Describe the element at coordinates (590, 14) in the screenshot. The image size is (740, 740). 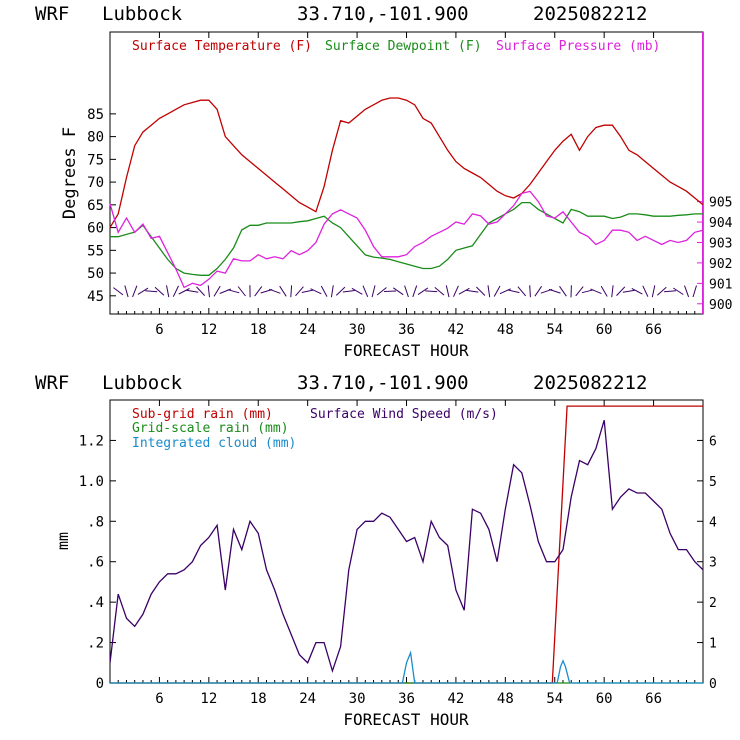
I see `chart-1-init-time: 2025082212` at that location.